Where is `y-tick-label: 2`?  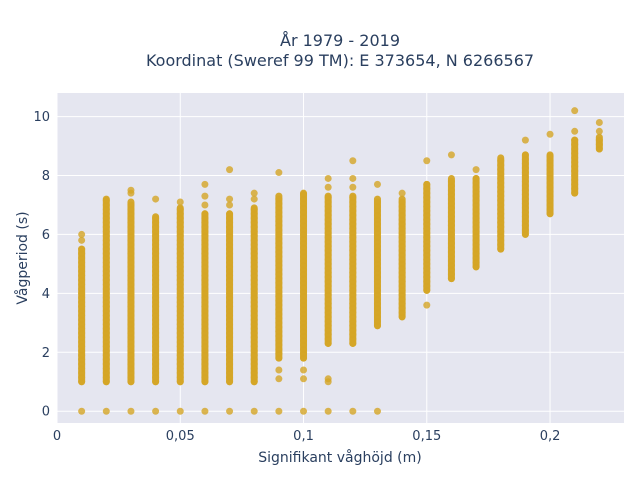 y-tick-label: 2 is located at coordinates (46, 353).